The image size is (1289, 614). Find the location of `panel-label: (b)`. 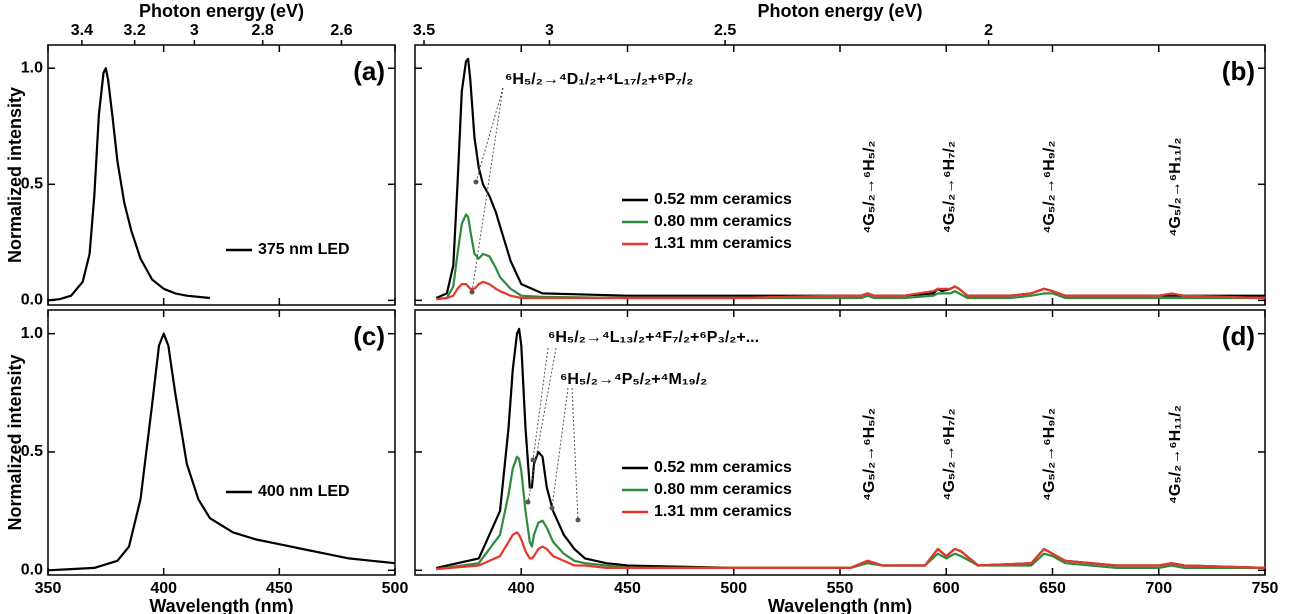

panel-label: (b) is located at coordinates (1238, 71).